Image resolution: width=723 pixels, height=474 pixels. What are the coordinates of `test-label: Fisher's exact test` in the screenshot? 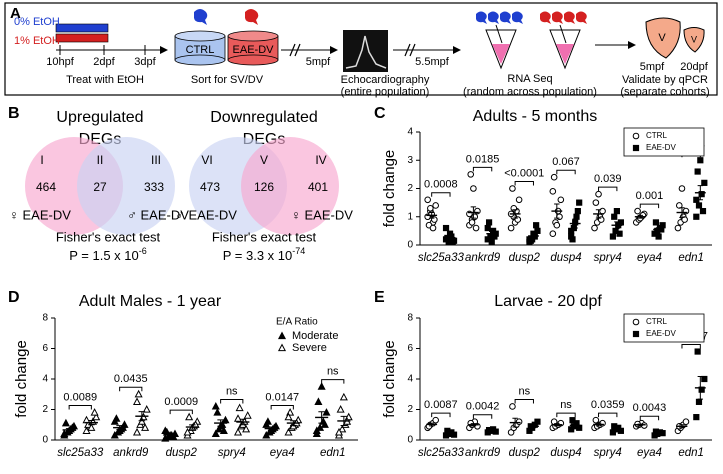 It's located at (108, 236).